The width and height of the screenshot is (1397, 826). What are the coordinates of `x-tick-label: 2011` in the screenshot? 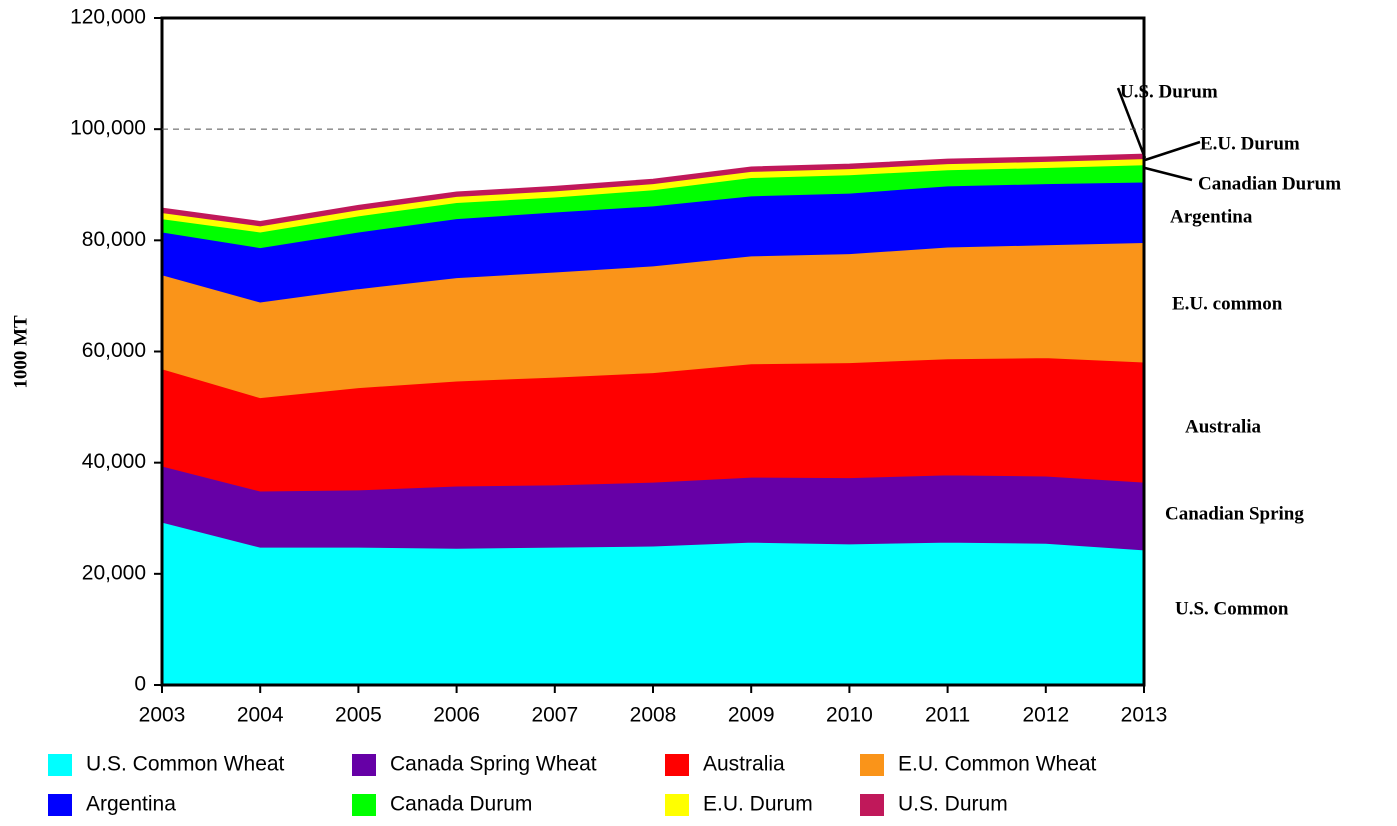 It's located at (947, 715).